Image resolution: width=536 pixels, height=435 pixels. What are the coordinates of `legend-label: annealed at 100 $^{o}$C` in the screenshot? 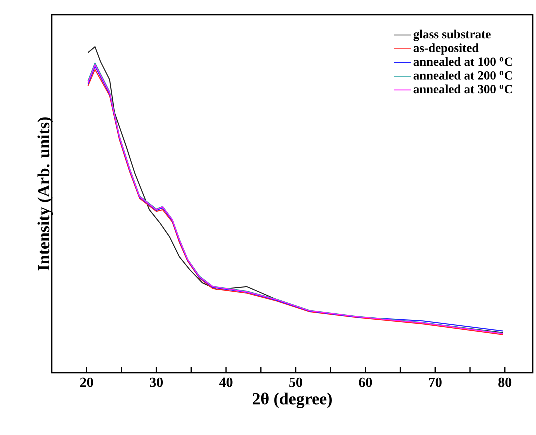 It's located at (463, 61).